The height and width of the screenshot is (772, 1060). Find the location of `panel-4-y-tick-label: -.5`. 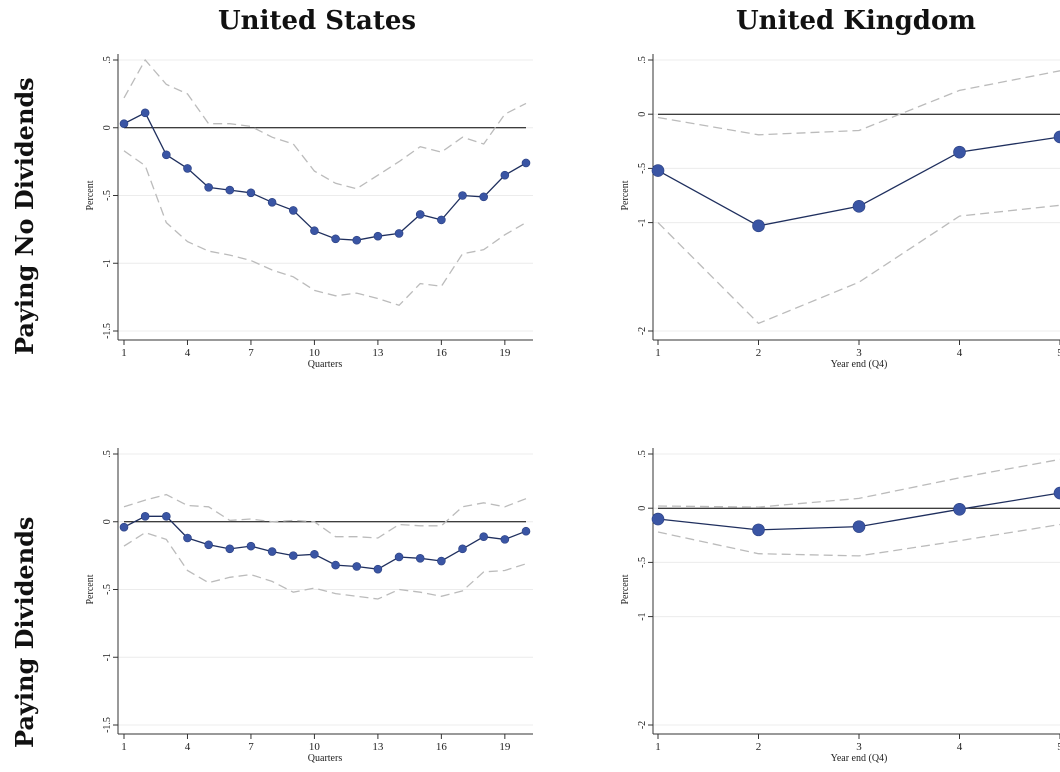

panel-4-y-tick-label: -.5 is located at coordinates (642, 562).